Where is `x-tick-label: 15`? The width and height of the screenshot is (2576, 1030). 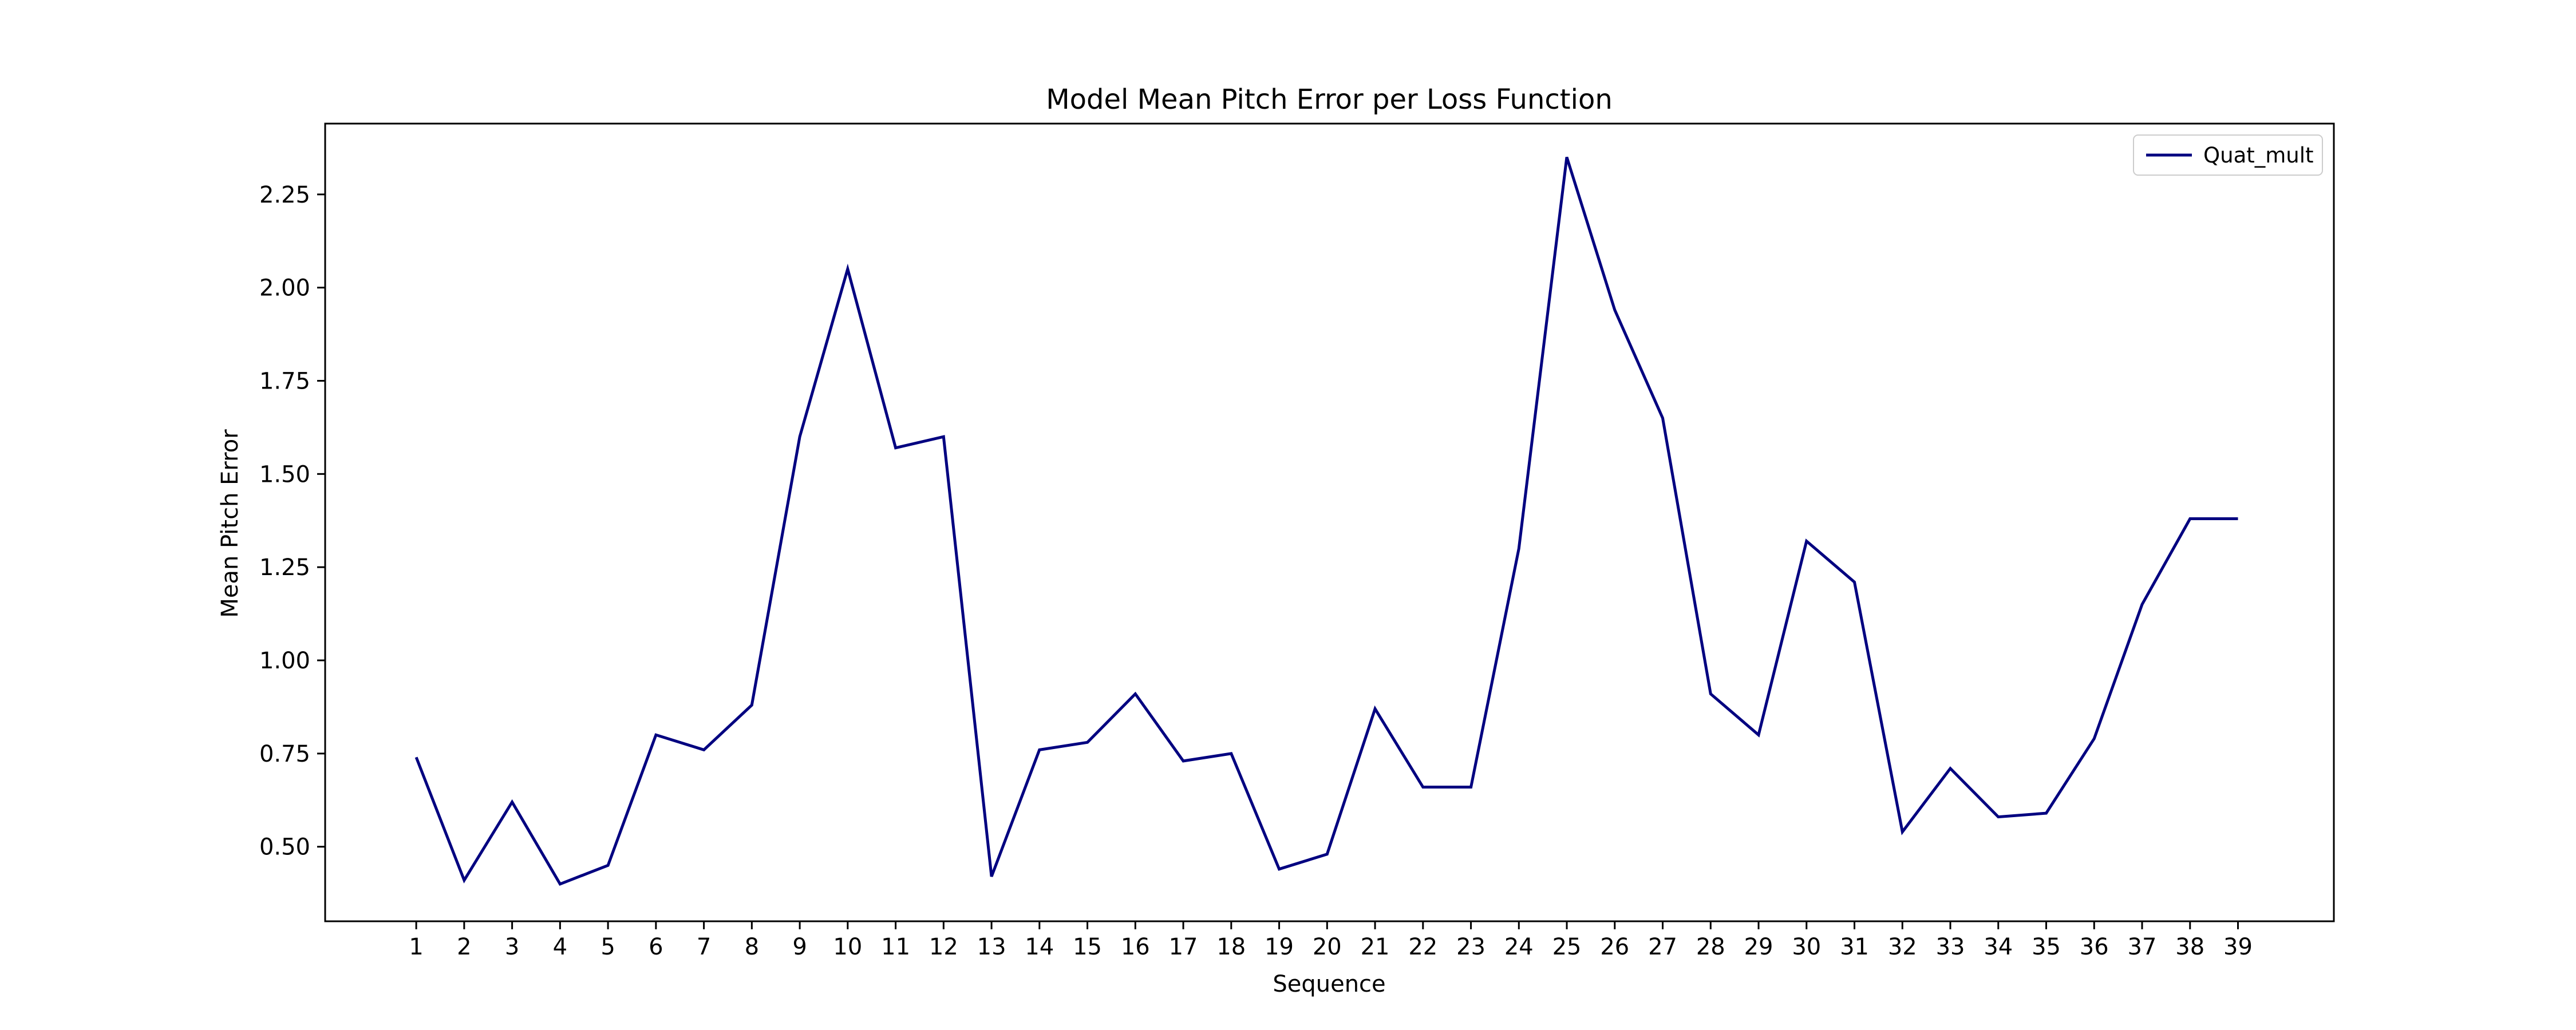
x-tick-label: 15 is located at coordinates (1087, 947).